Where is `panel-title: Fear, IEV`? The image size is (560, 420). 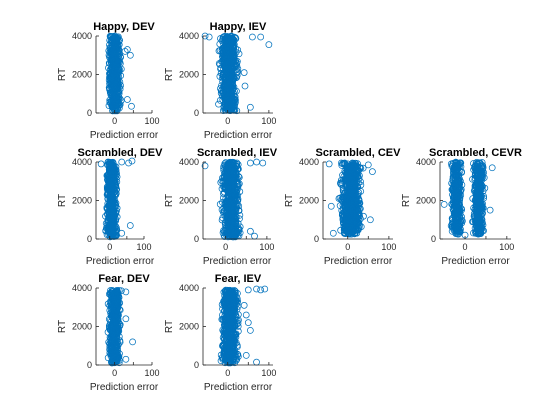
panel-title: Fear, IEV is located at coordinates (238, 279).